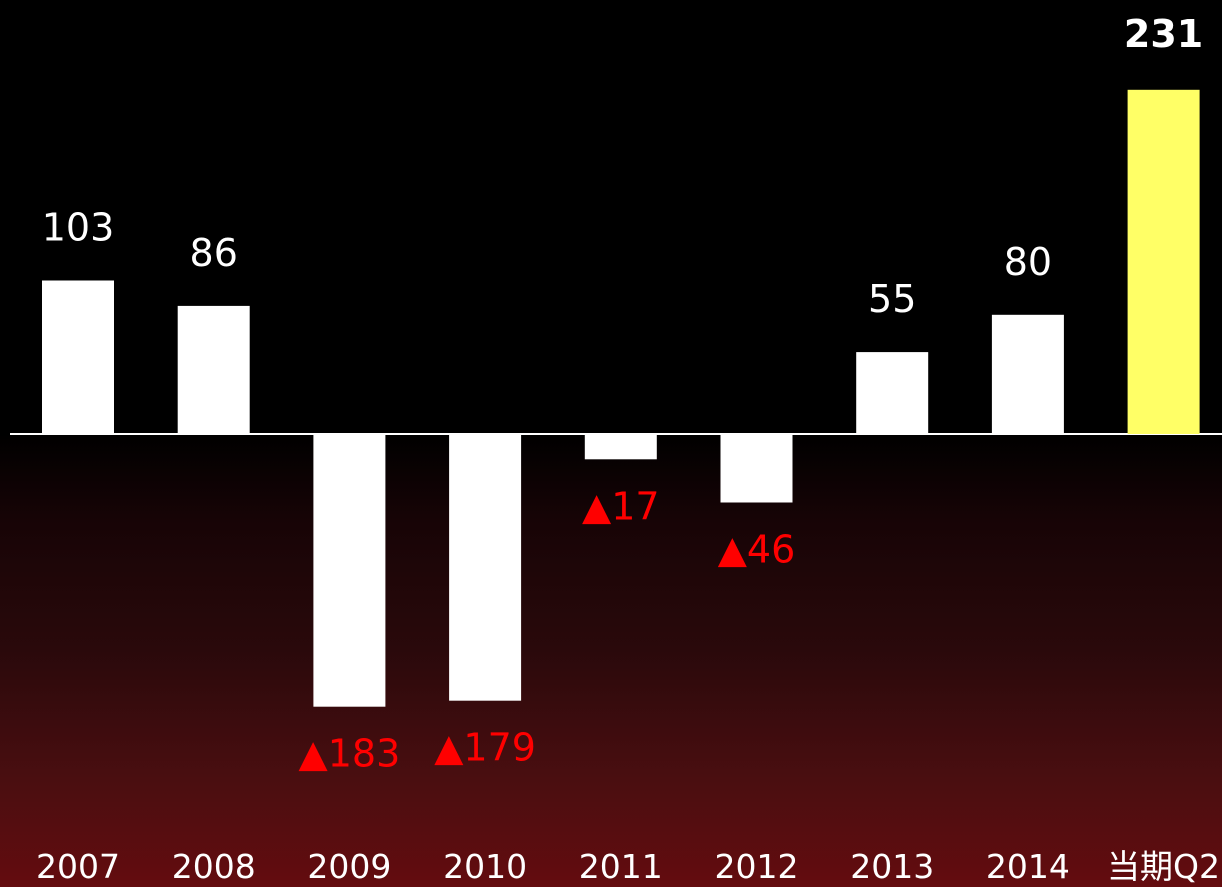 Image resolution: width=1222 pixels, height=887 pixels. I want to click on value-label-2014: 80, so click(1028, 262).